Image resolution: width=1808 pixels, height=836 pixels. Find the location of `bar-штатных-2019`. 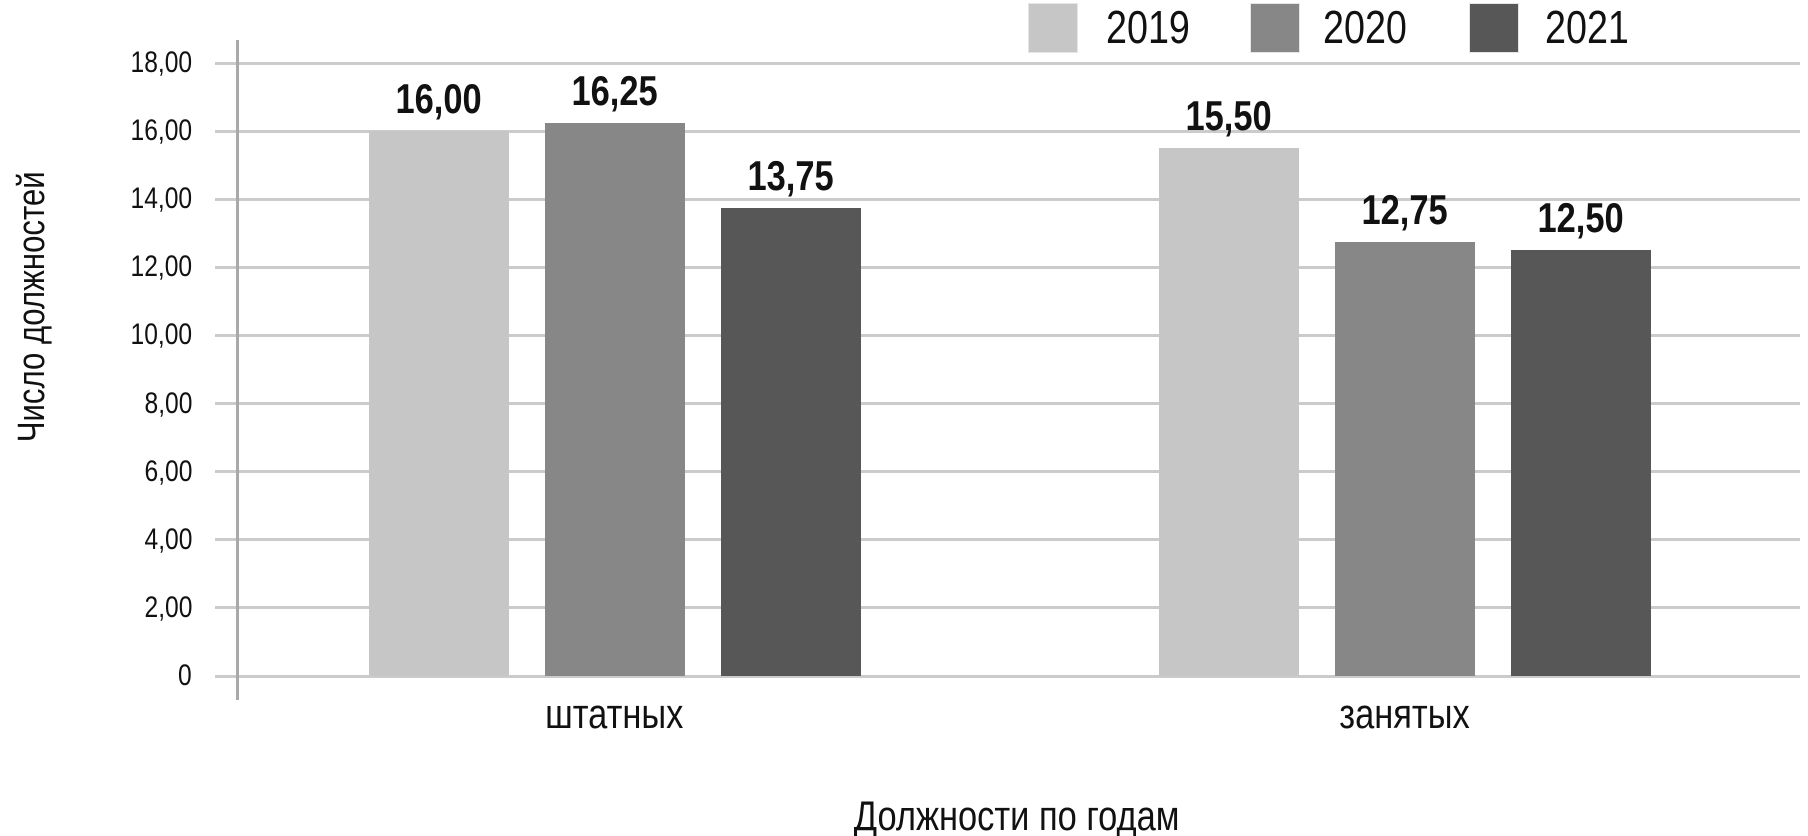

bar-штатных-2019 is located at coordinates (438, 403).